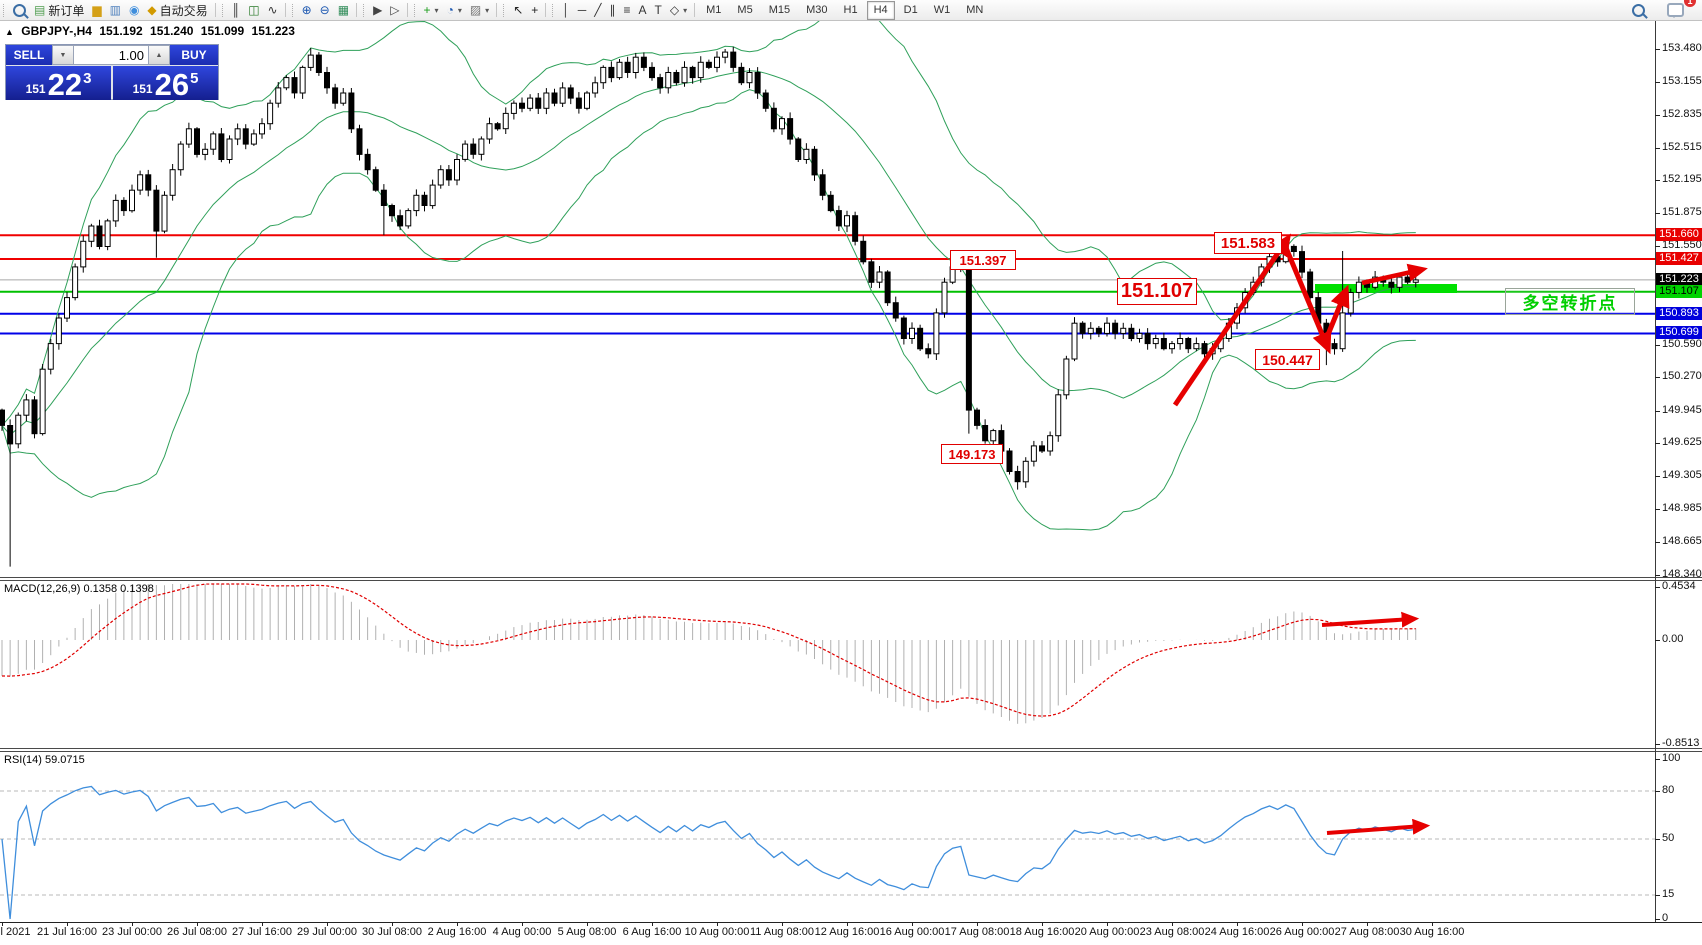 This screenshot has width=1702, height=945. Describe the element at coordinates (779, 9) in the screenshot. I see `timeframe-m15-button: M15` at that location.